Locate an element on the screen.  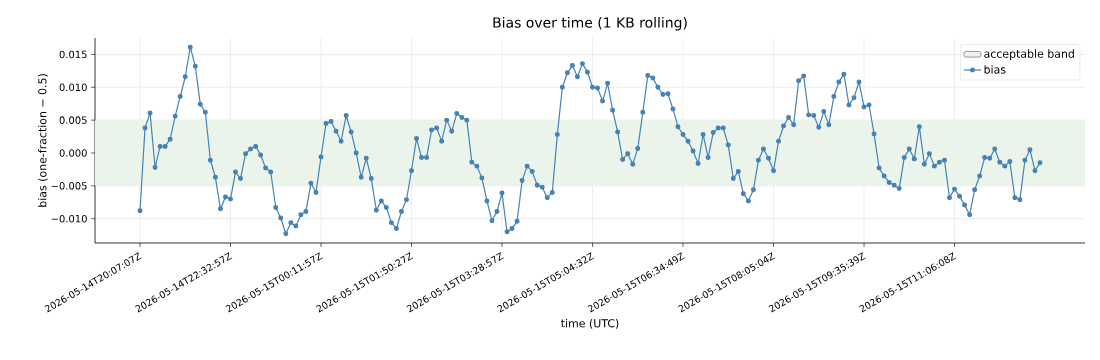
y-axis-title: bias (one-fraction − 0.5) is located at coordinates (43, 140).